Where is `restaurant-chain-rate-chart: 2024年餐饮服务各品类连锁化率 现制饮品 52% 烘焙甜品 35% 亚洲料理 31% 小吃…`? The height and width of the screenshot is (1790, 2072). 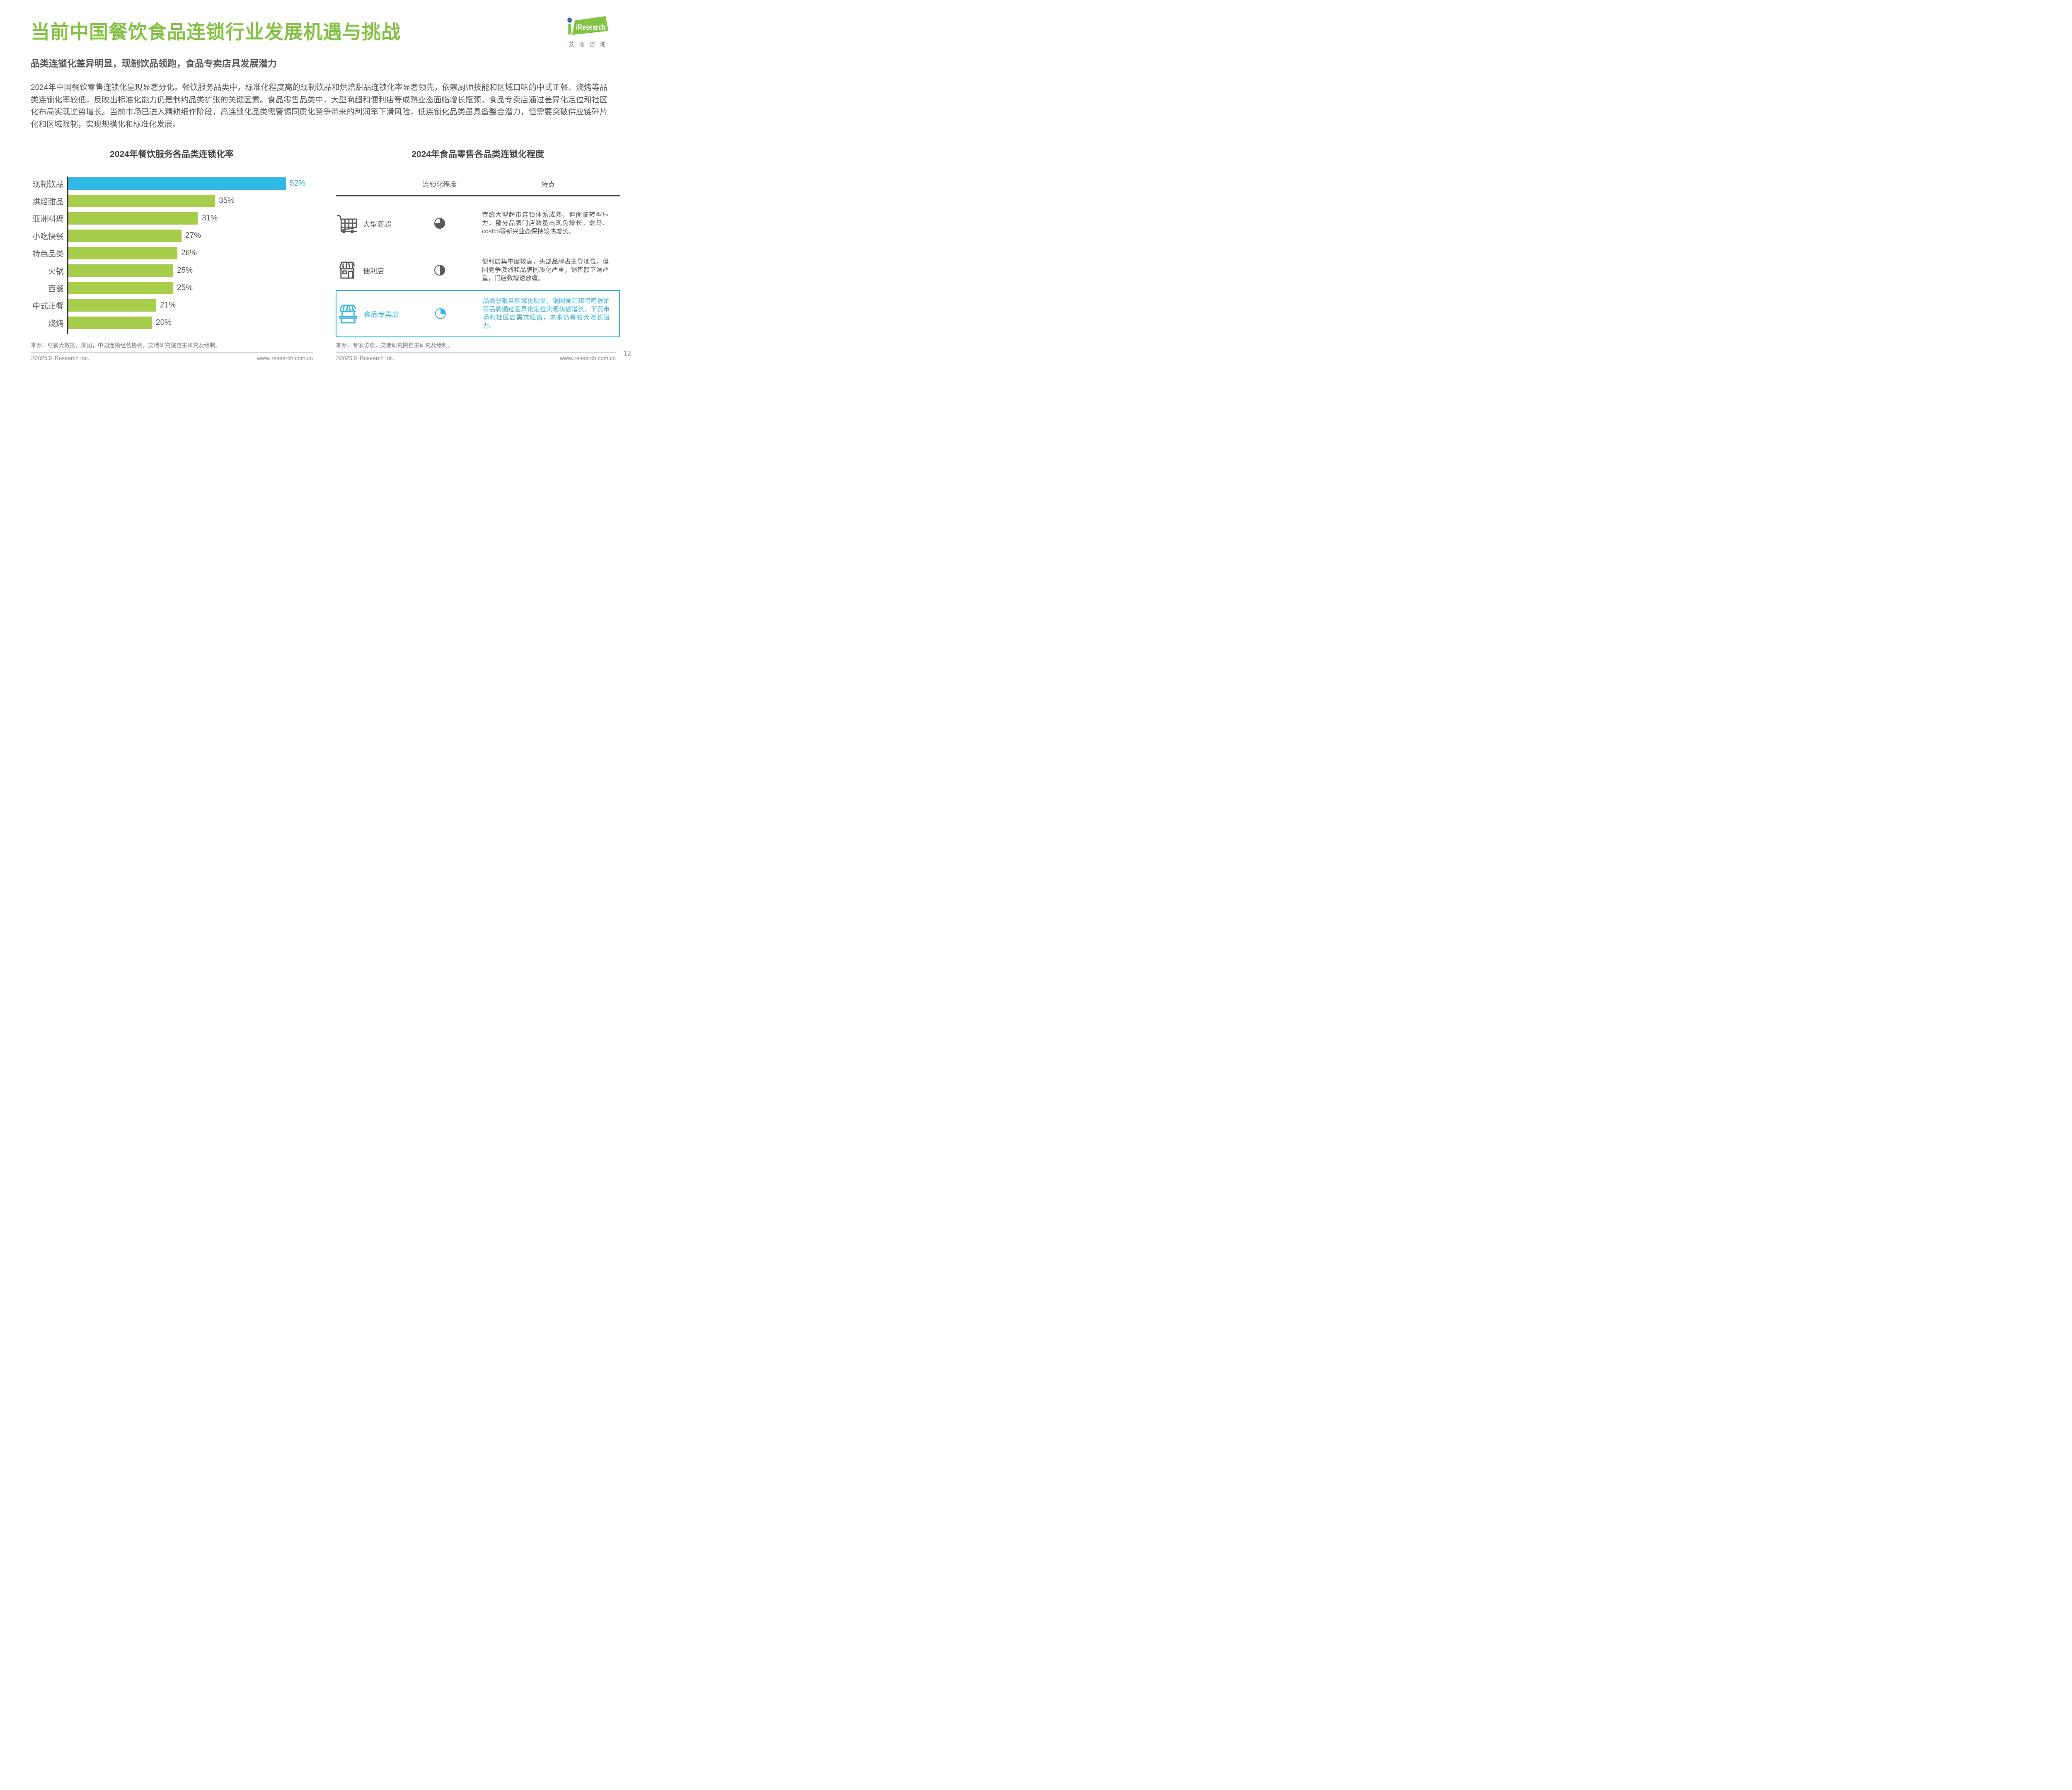 restaurant-chain-rate-chart: 2024年餐饮服务各品类连锁化率 现制饮品 52% 烘焙甜品 35% 亚洲料理 31% 小吃… is located at coordinates (172, 241).